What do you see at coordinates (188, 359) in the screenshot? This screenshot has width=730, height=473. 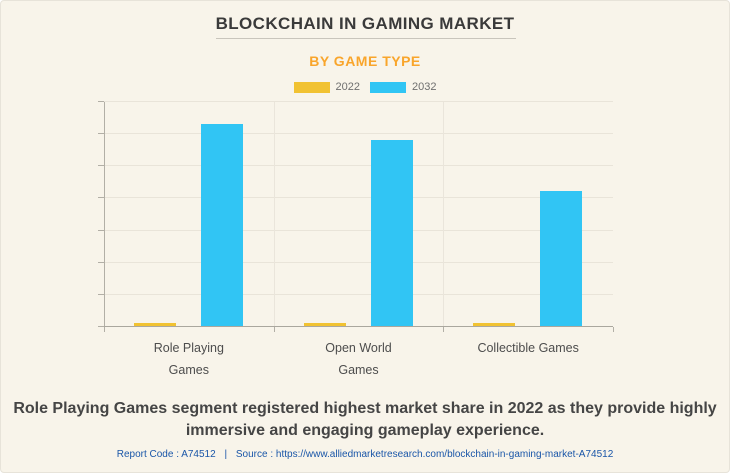 I see `category-label-role-playing-games: Role Playing Games` at bounding box center [188, 359].